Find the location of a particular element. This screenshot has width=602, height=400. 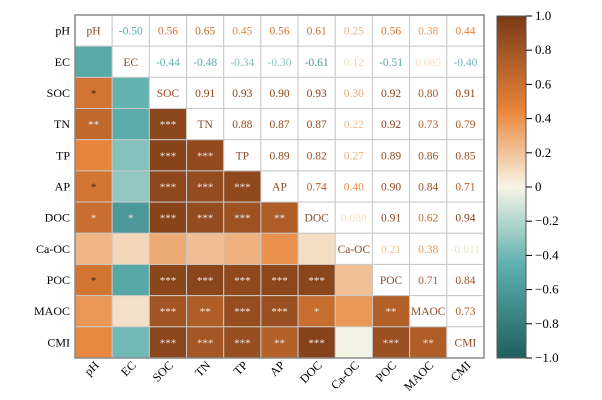

x-tick-label: Ca-OC is located at coordinates (345, 375).